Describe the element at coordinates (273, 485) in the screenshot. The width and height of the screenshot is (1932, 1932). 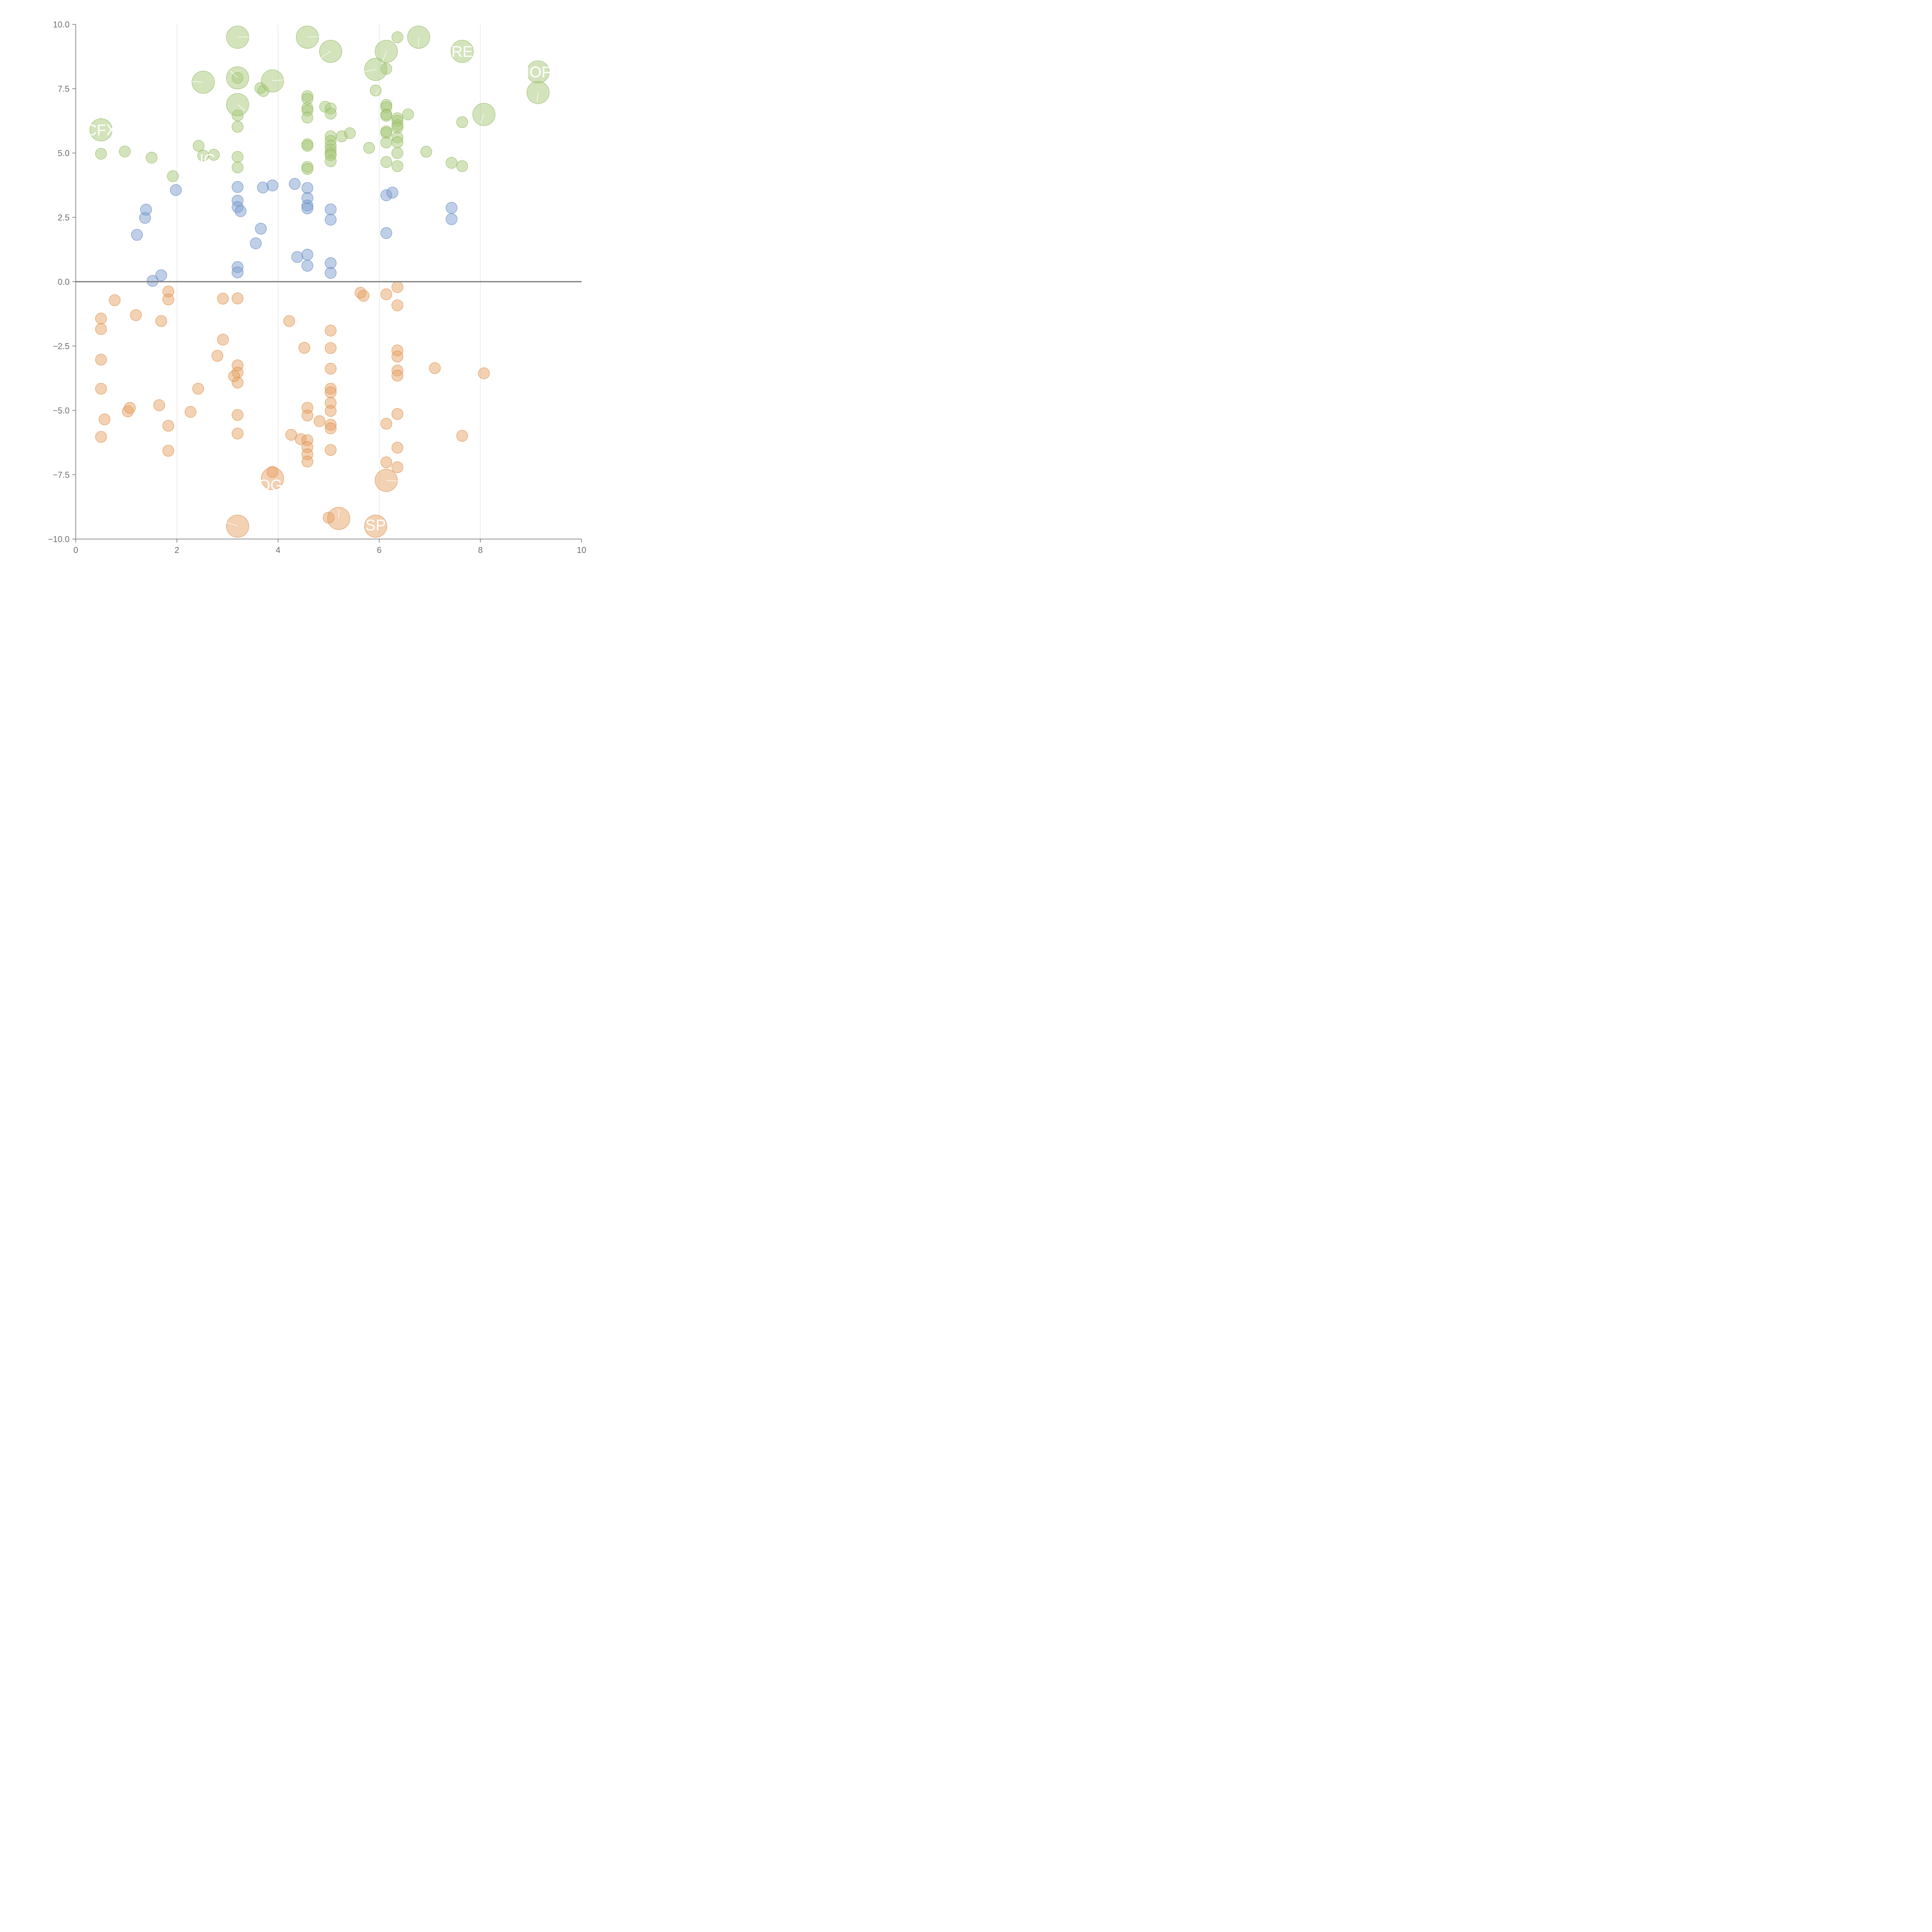
I see `bubble-annotation: OGI` at that location.